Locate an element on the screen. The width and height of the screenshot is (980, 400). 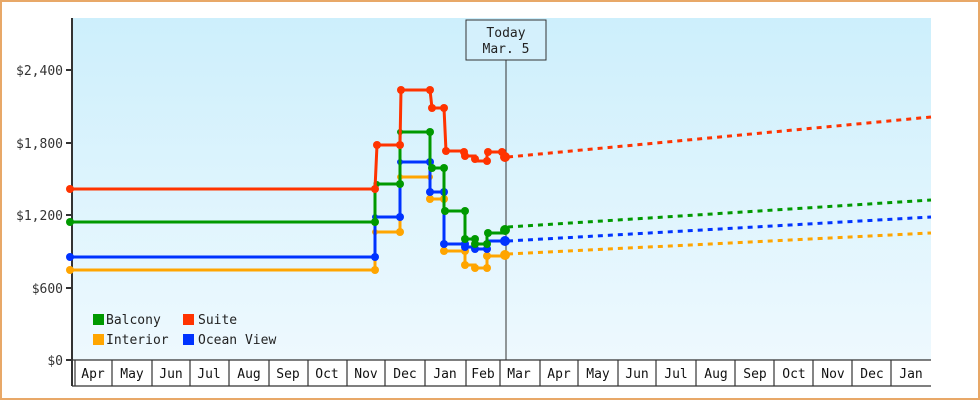
svg-text: Interior is located at coordinates (137, 340).